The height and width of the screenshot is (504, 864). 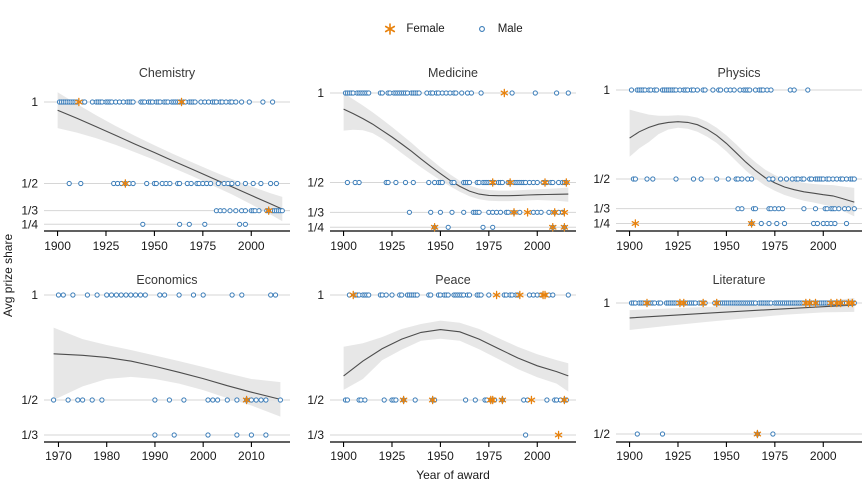 What do you see at coordinates (452, 280) in the screenshot?
I see `panel-title: Peace` at bounding box center [452, 280].